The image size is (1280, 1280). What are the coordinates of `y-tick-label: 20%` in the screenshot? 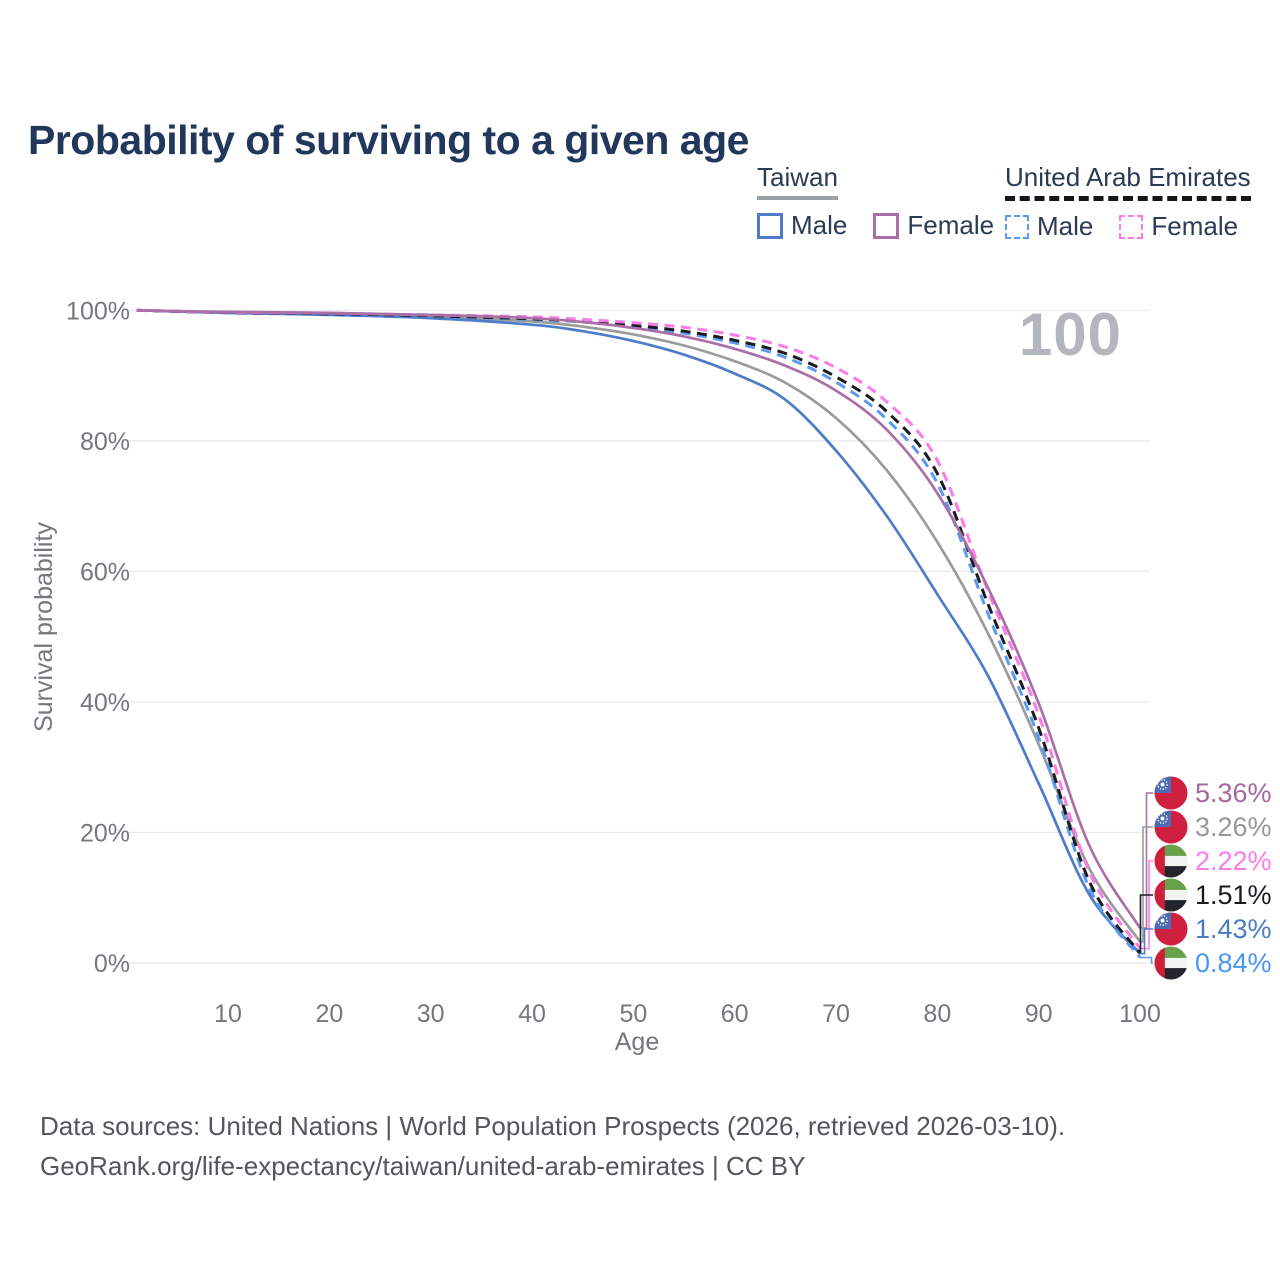 It's located at (105, 833).